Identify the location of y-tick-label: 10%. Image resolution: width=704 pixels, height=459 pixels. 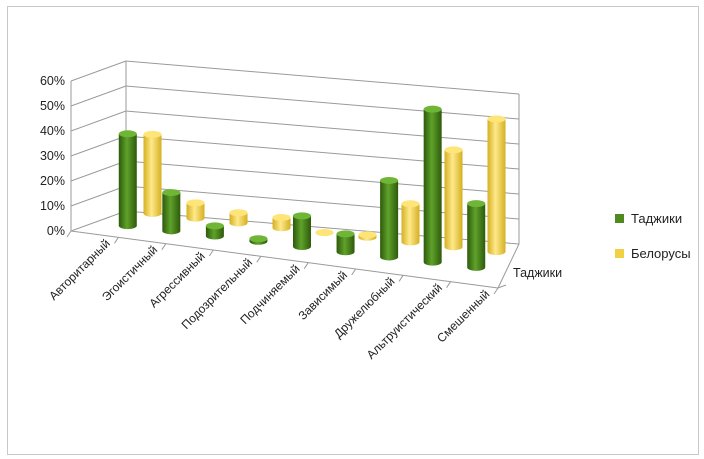
(52, 206).